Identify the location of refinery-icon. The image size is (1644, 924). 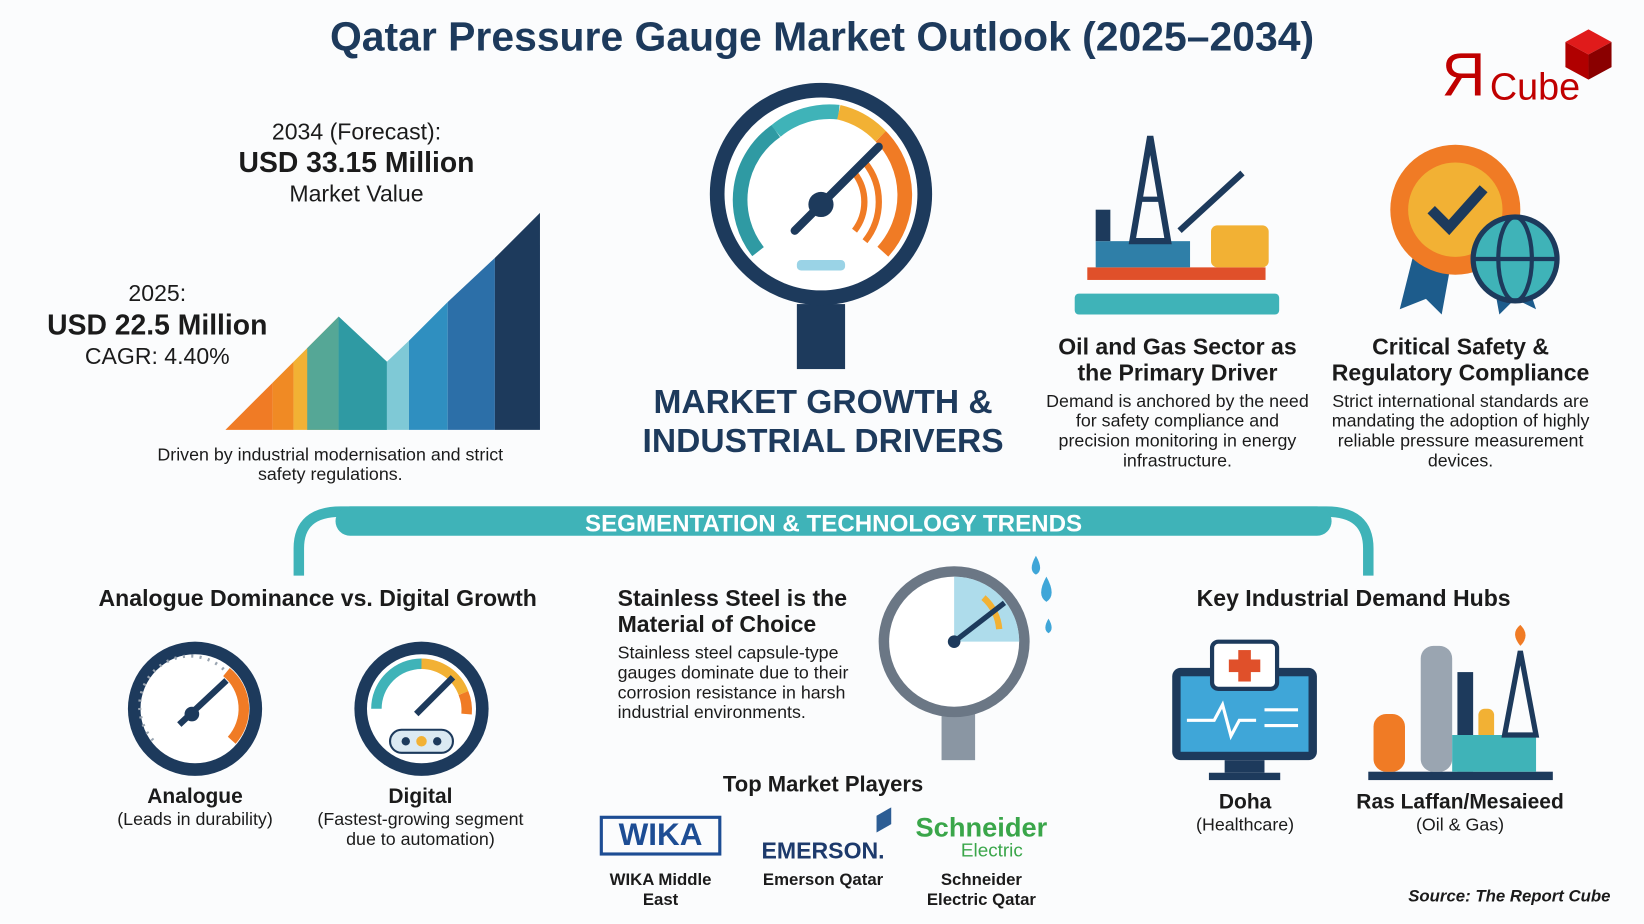
(1460, 702).